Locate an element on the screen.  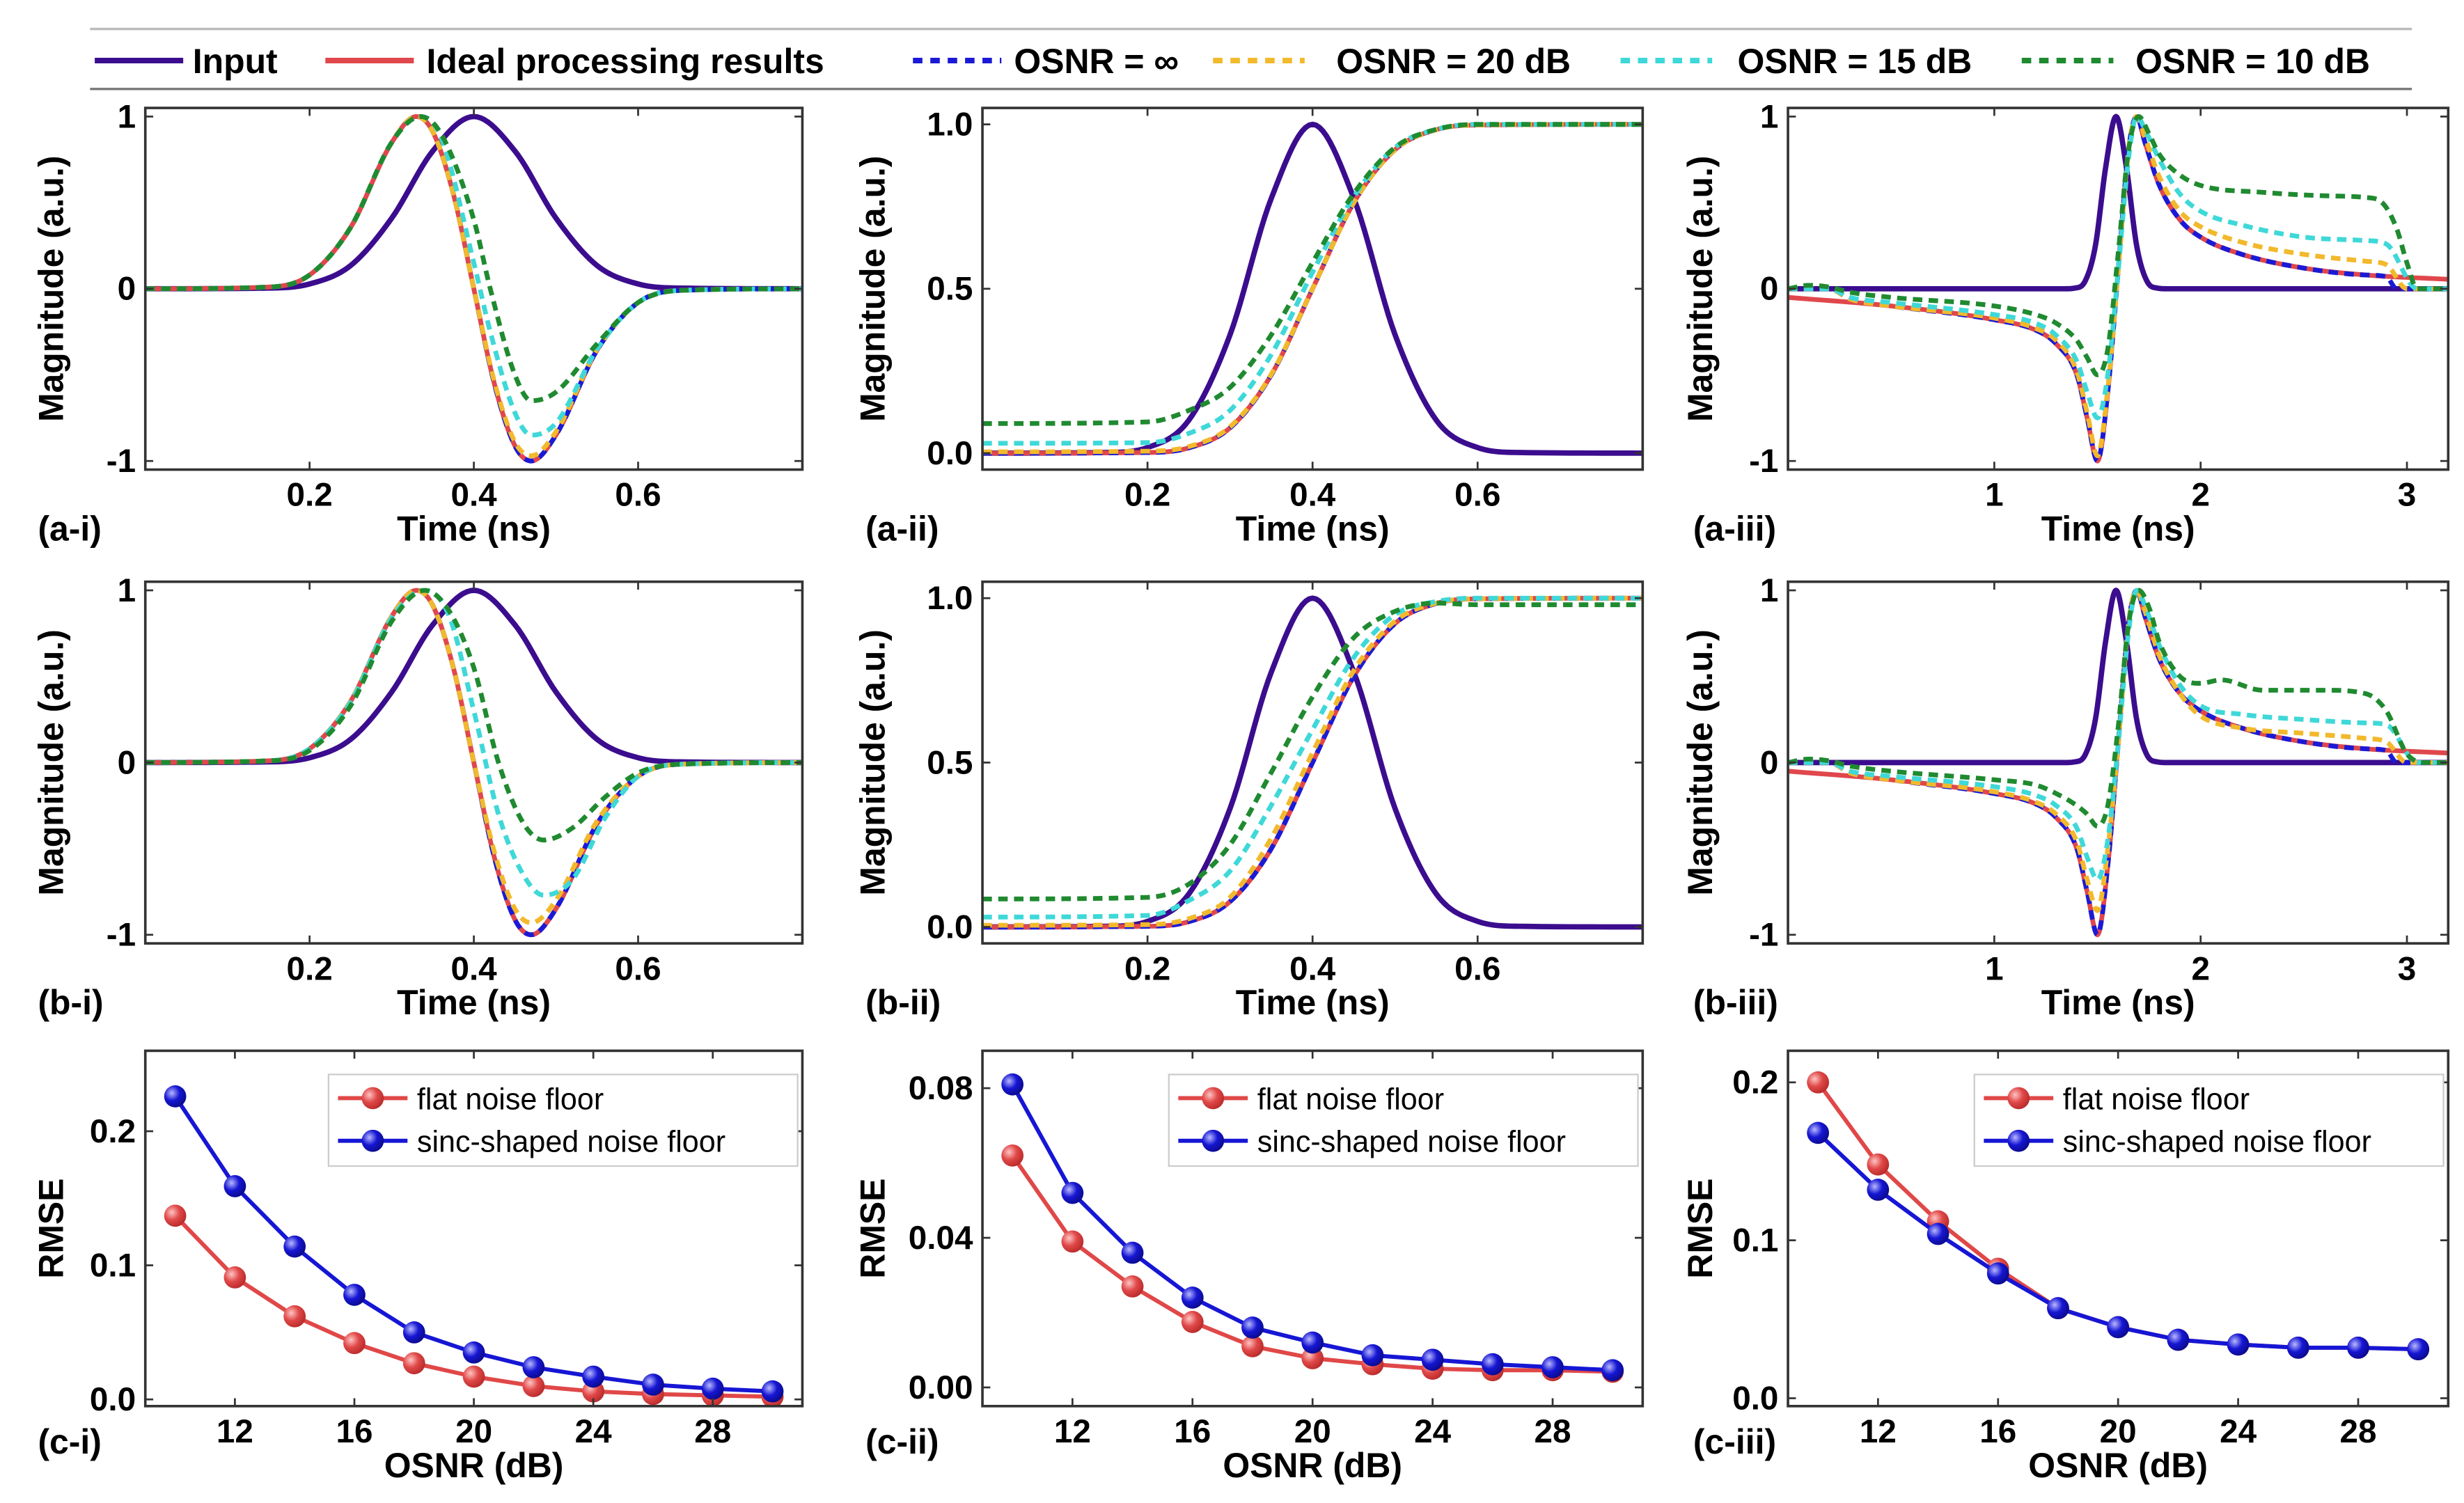
x-tick-label: 20 is located at coordinates (473, 1431).